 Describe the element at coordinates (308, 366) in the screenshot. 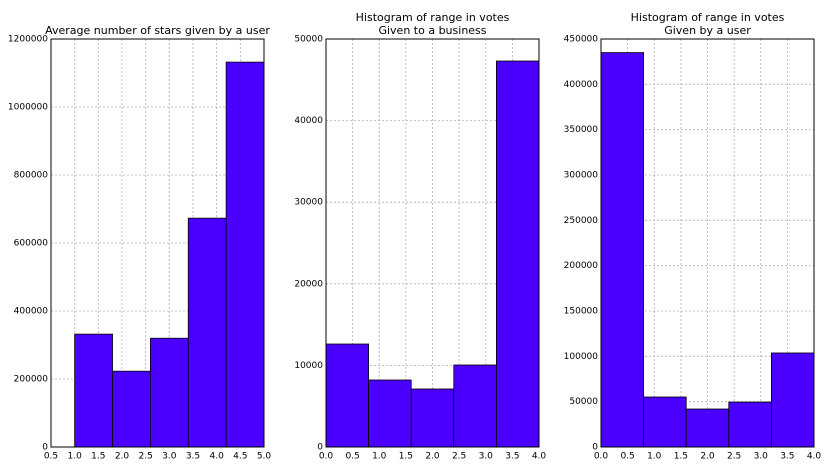

I see `y-tick-label: 10000` at that location.